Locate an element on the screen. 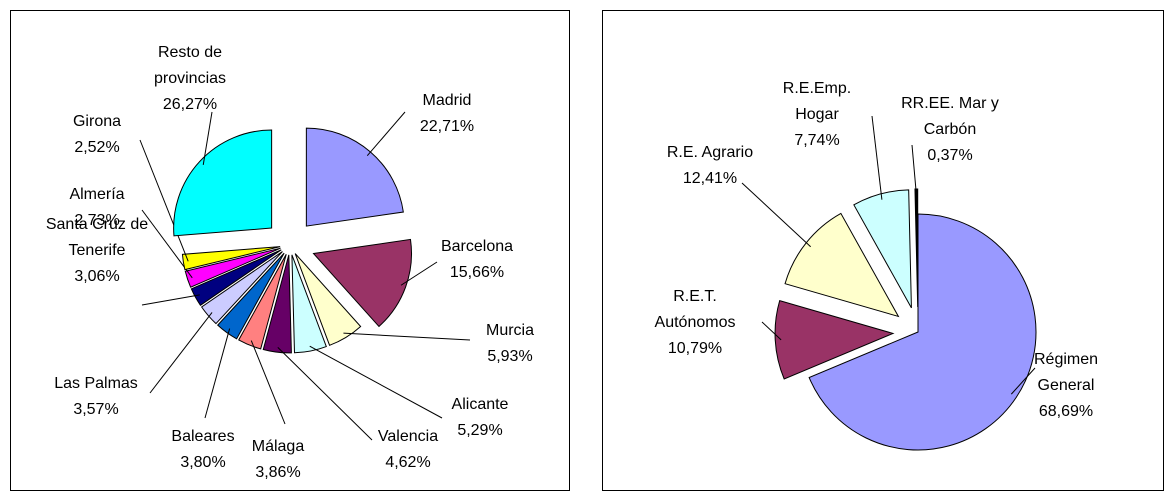 This screenshot has height=499, width=1172. category-name: Almería is located at coordinates (97, 194).